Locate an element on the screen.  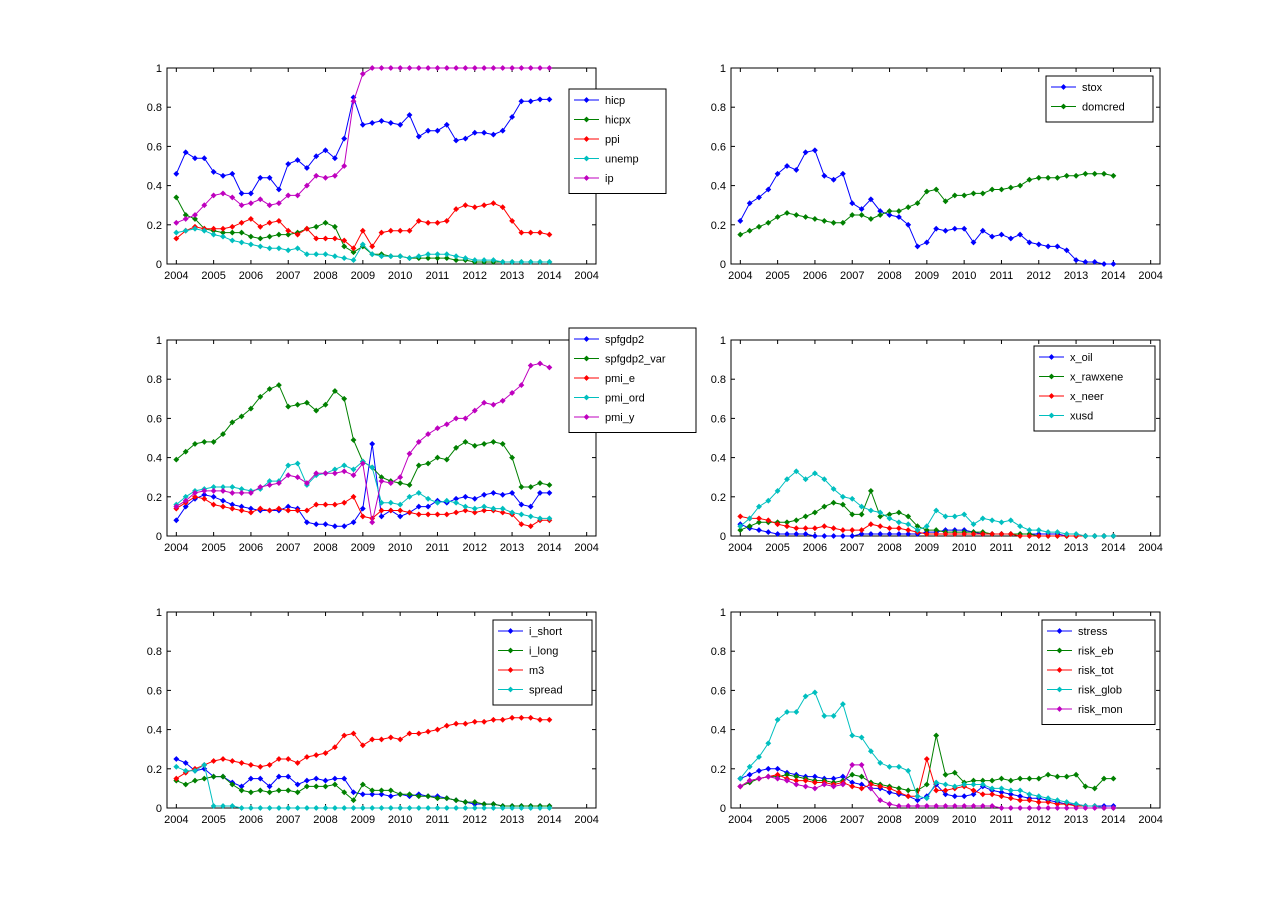
legend-label: hicpx is located at coordinates (618, 121).